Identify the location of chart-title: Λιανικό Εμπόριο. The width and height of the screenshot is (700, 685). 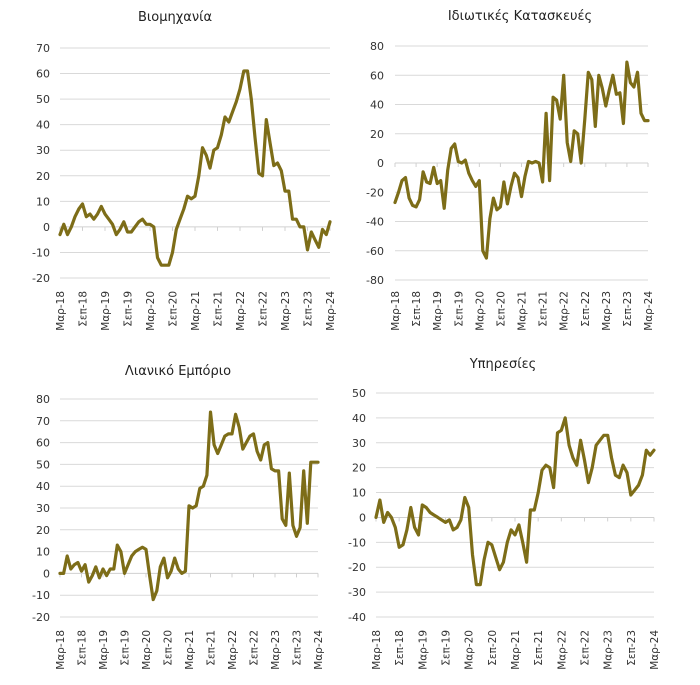
(178, 371).